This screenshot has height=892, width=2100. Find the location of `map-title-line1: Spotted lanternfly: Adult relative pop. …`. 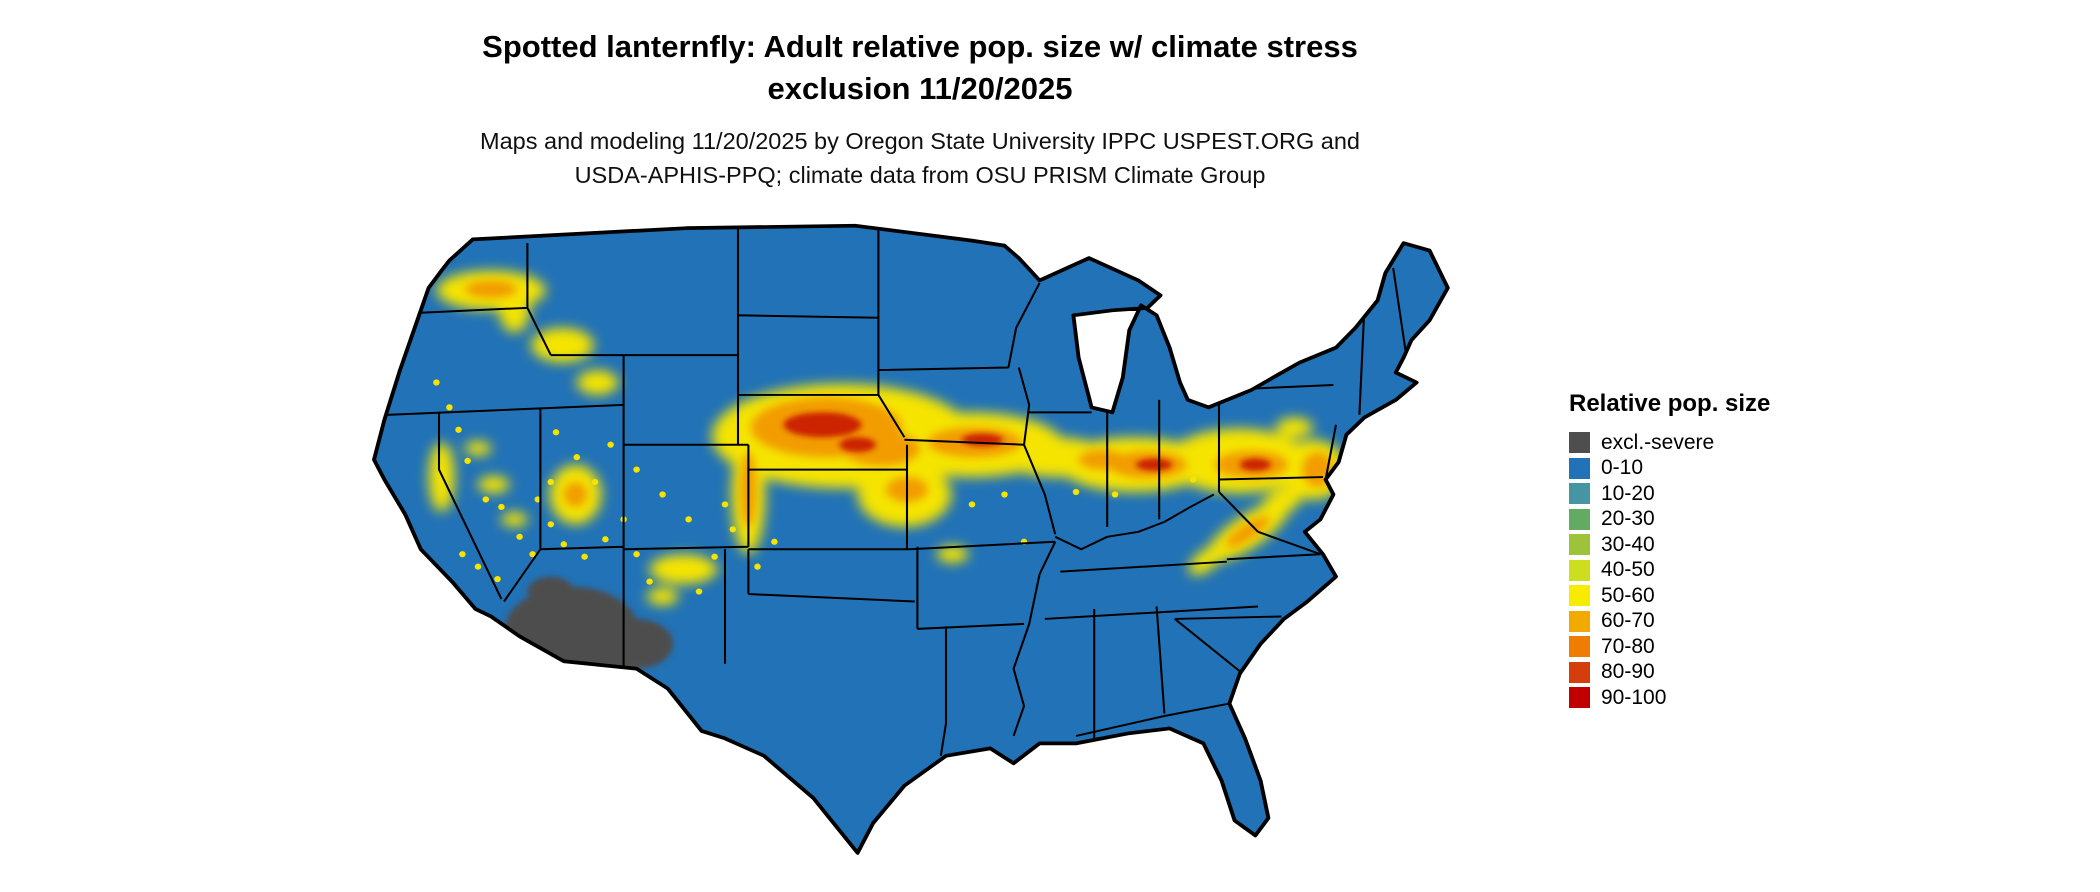

map-title-line1: Spotted lanternfly: Adult relative pop. … is located at coordinates (920, 46).